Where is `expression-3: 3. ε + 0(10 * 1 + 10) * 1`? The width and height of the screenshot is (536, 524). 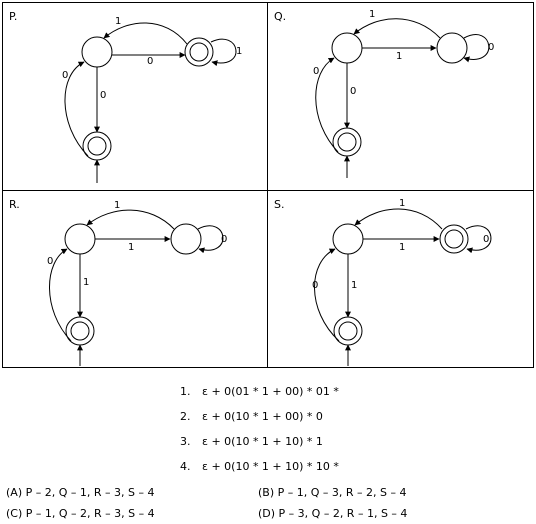
expression-3: 3. ε + 0(10 * 1 + 10) * 1 is located at coordinates (251, 441).